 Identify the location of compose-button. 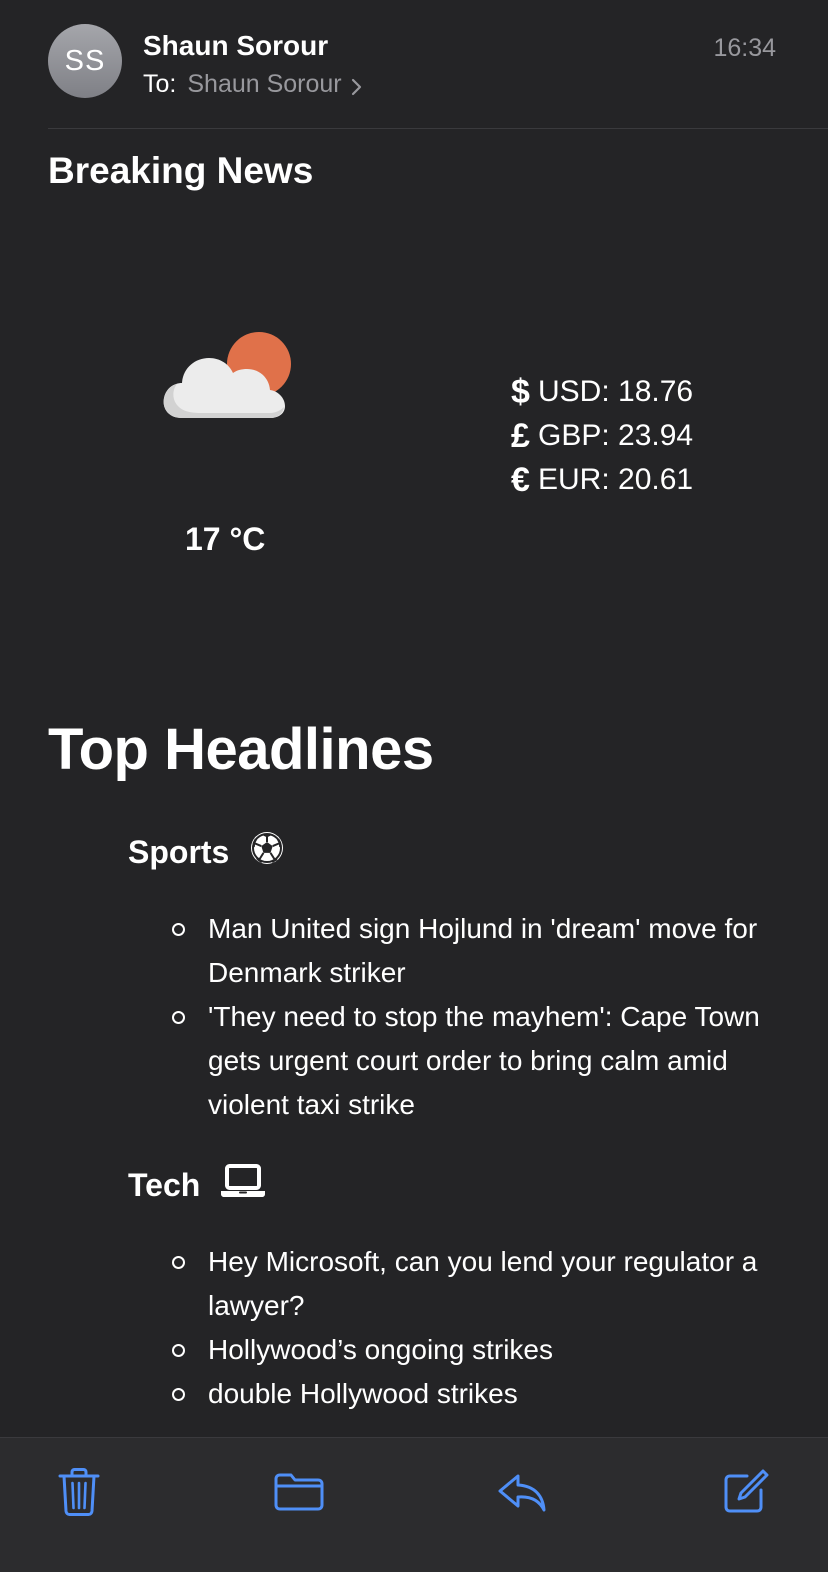
(745, 1494).